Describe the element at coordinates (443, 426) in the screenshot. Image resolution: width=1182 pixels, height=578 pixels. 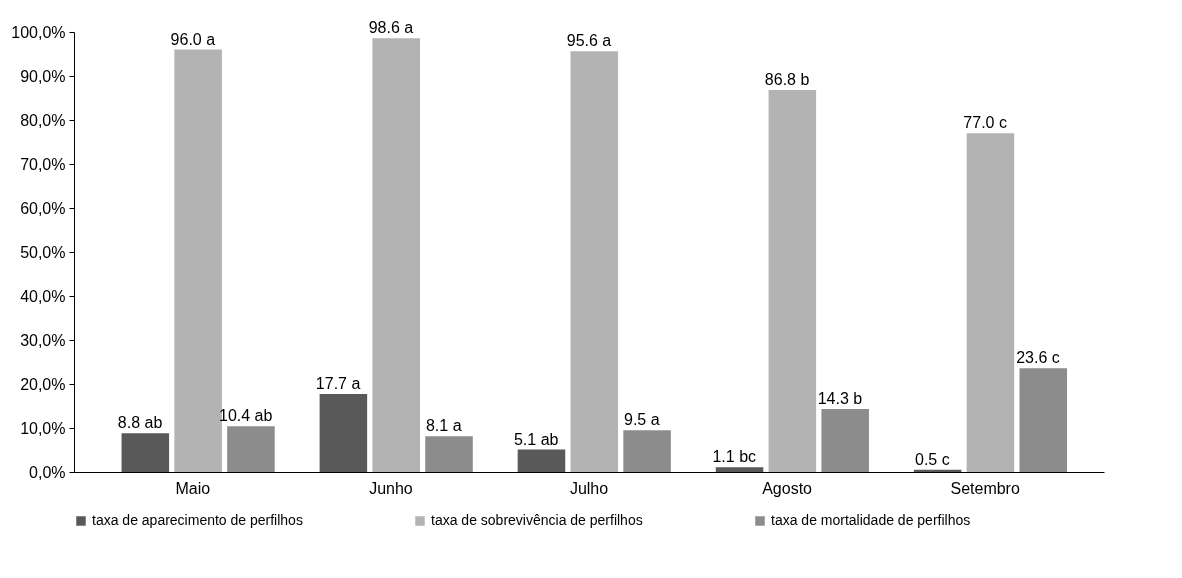
I see `data-label: 8.1 a` at that location.